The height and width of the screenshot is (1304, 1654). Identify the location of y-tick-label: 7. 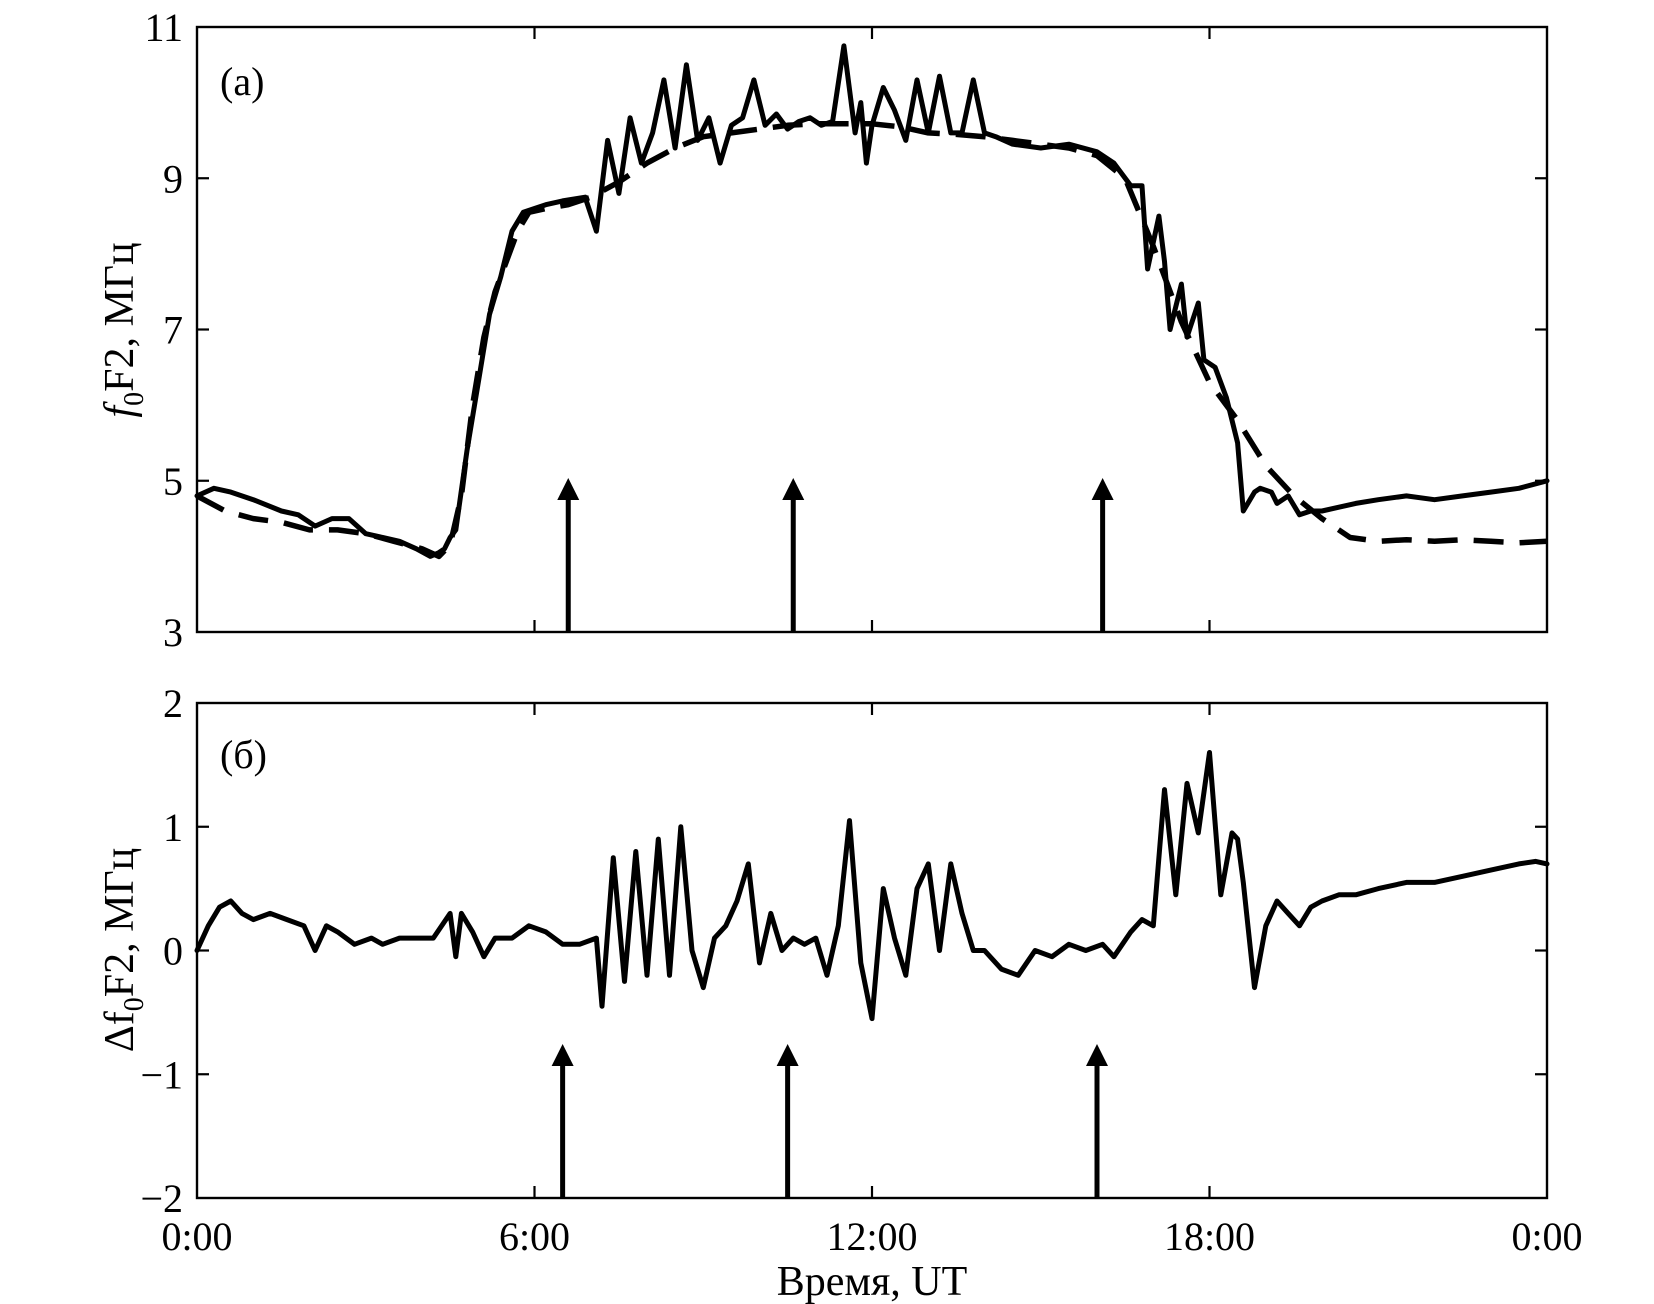
(173, 330).